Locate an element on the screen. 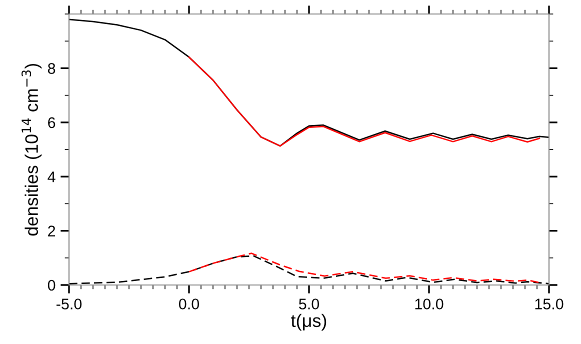 This screenshot has height=344, width=581. y-axis-title: densities (10$^{14}$ cm$^{−3}$) is located at coordinates (32, 150).